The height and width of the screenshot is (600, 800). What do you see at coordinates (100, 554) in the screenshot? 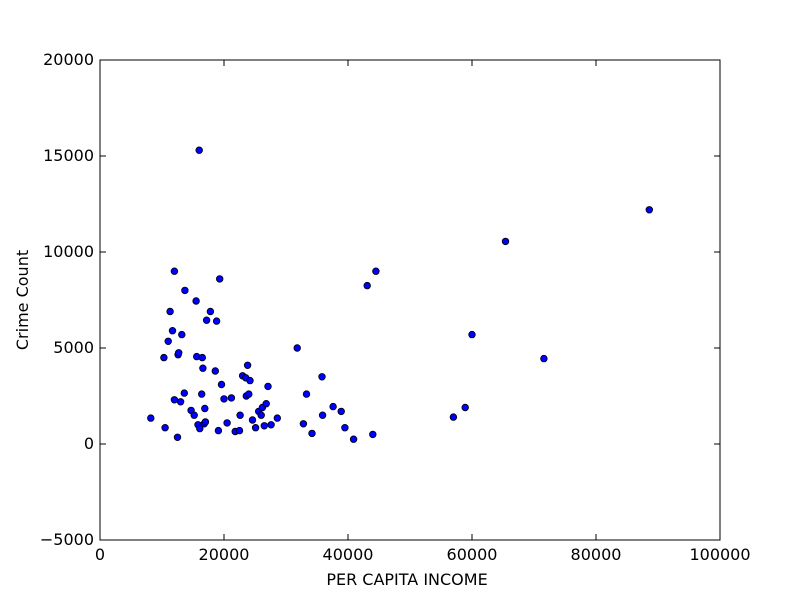
I see `x-tick-label-0: 0` at bounding box center [100, 554].